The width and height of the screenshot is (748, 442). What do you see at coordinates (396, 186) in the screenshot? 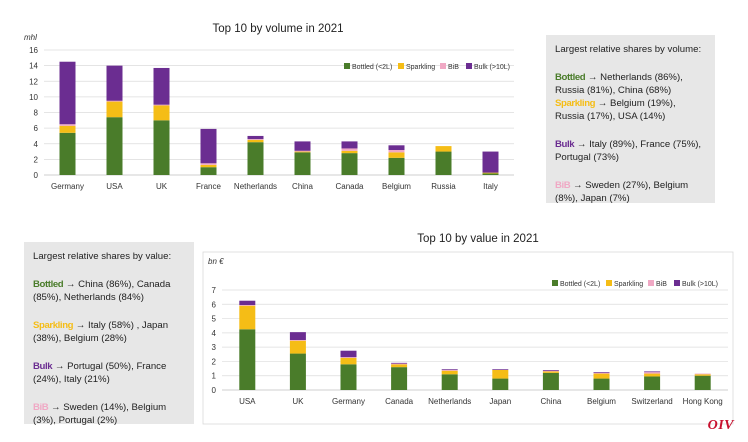
I see `x-tick-label: Belgium` at bounding box center [396, 186].